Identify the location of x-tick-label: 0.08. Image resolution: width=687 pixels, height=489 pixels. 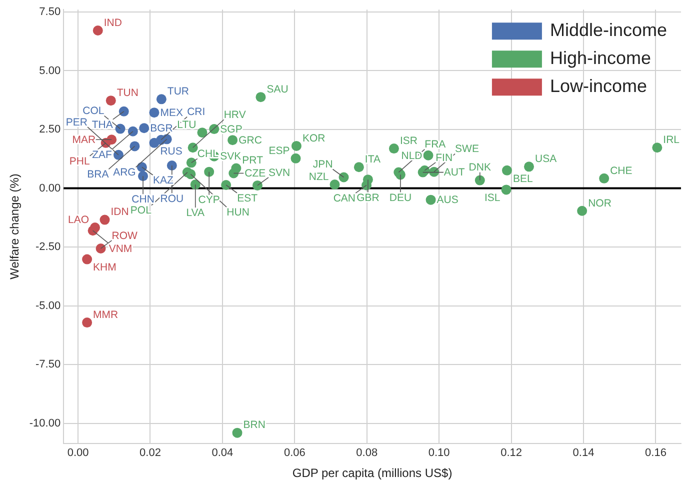
(367, 453).